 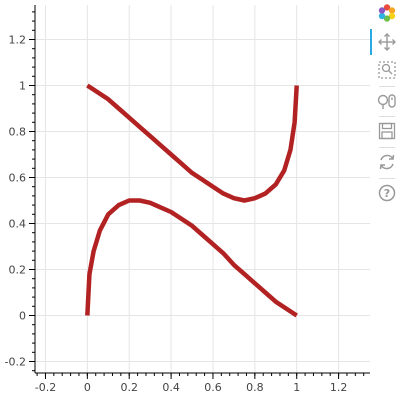 What do you see at coordinates (213, 387) in the screenshot?
I see `x-tick-label: 0.6` at bounding box center [213, 387].